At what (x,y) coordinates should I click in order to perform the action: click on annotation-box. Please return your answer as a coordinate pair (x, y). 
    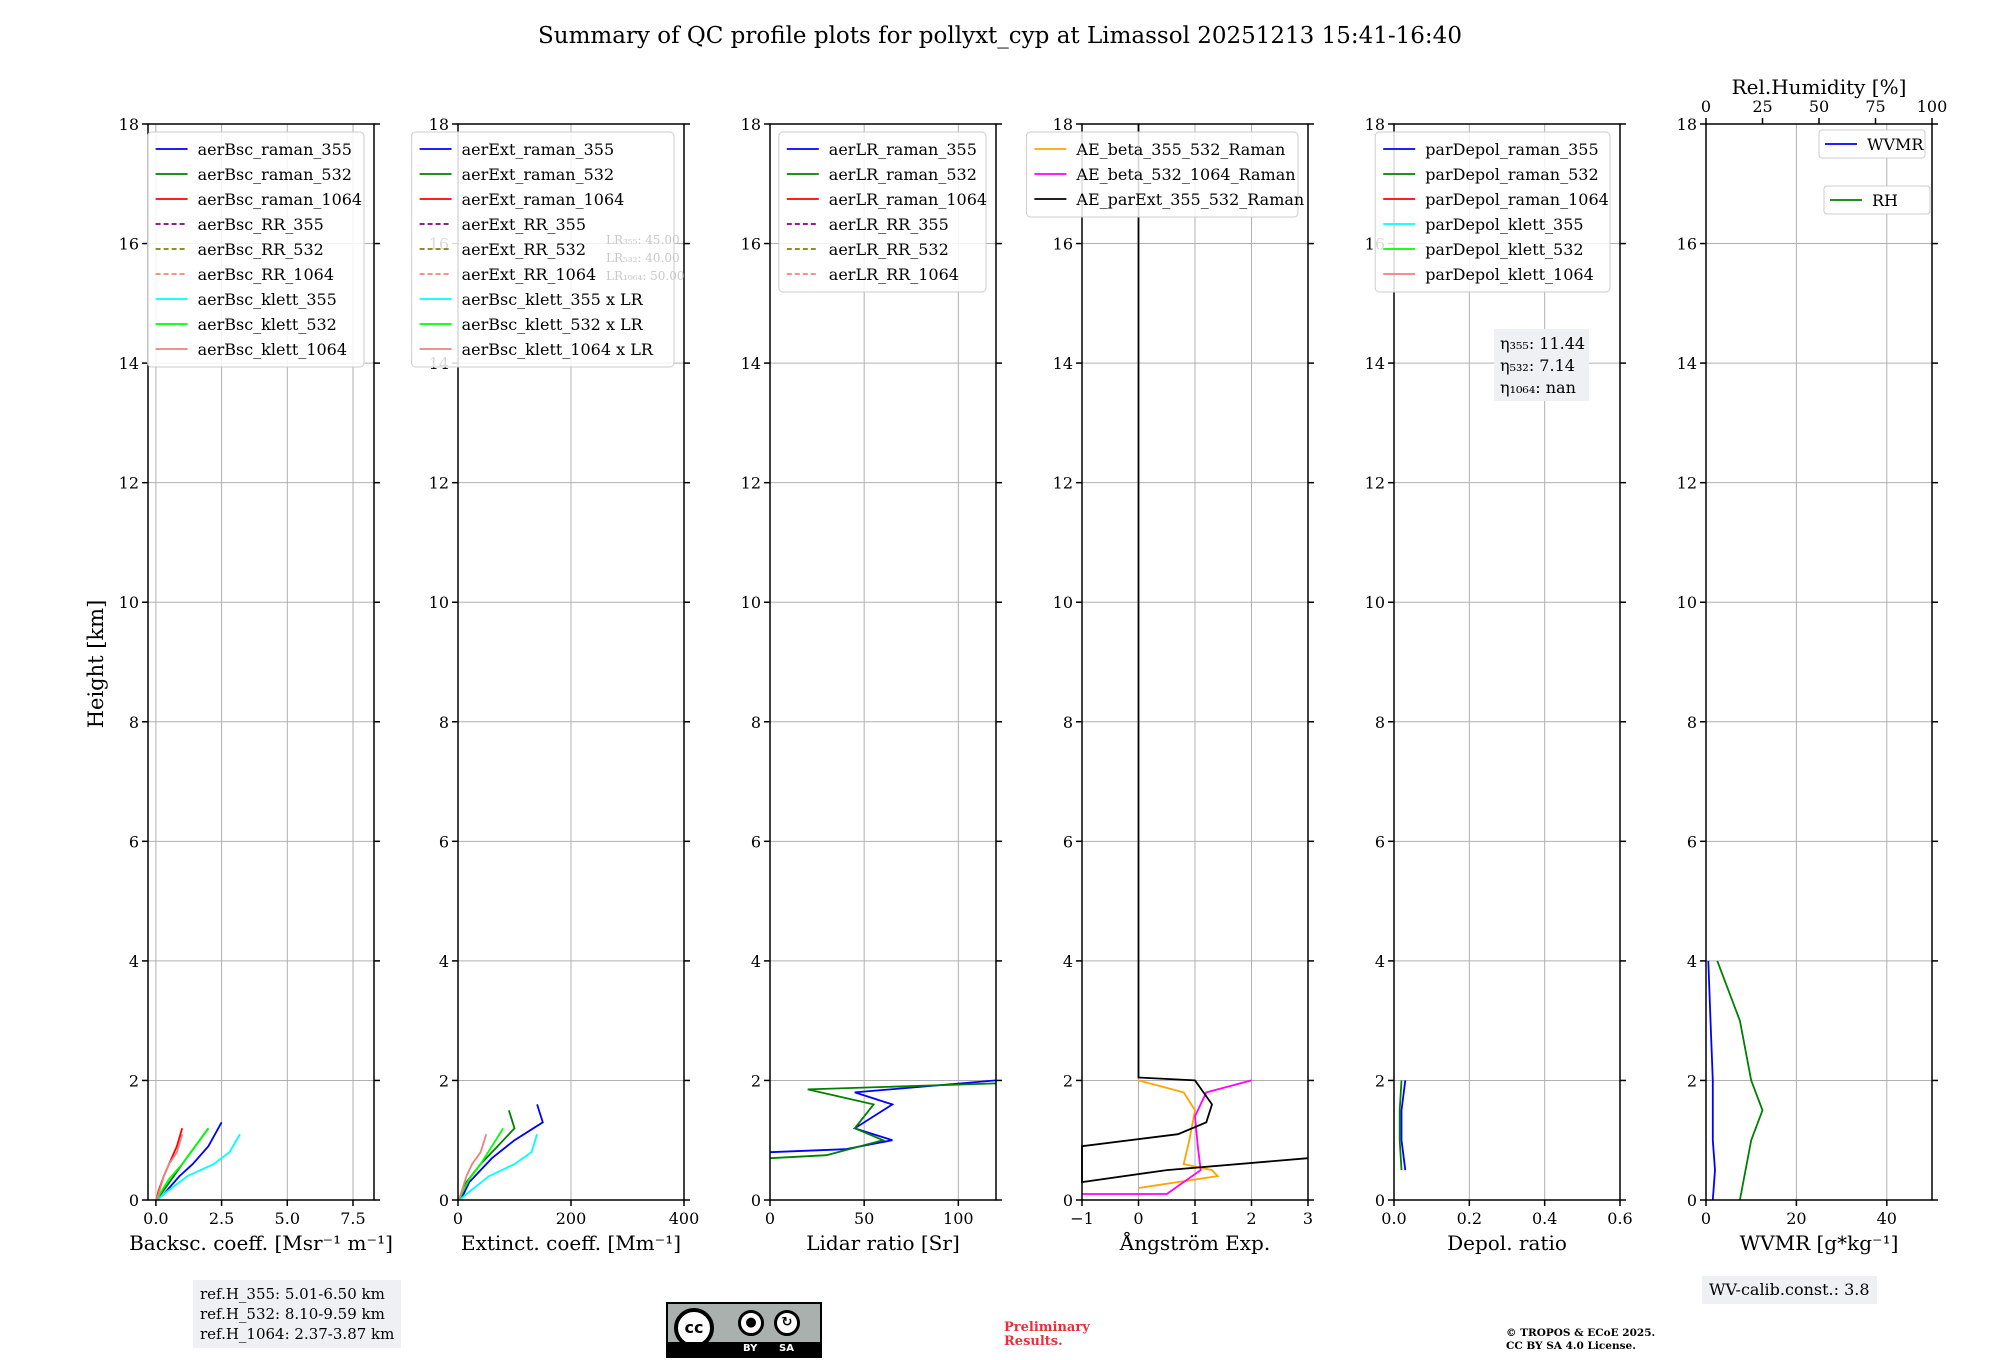
    Looking at the image, I should click on (1541, 365).